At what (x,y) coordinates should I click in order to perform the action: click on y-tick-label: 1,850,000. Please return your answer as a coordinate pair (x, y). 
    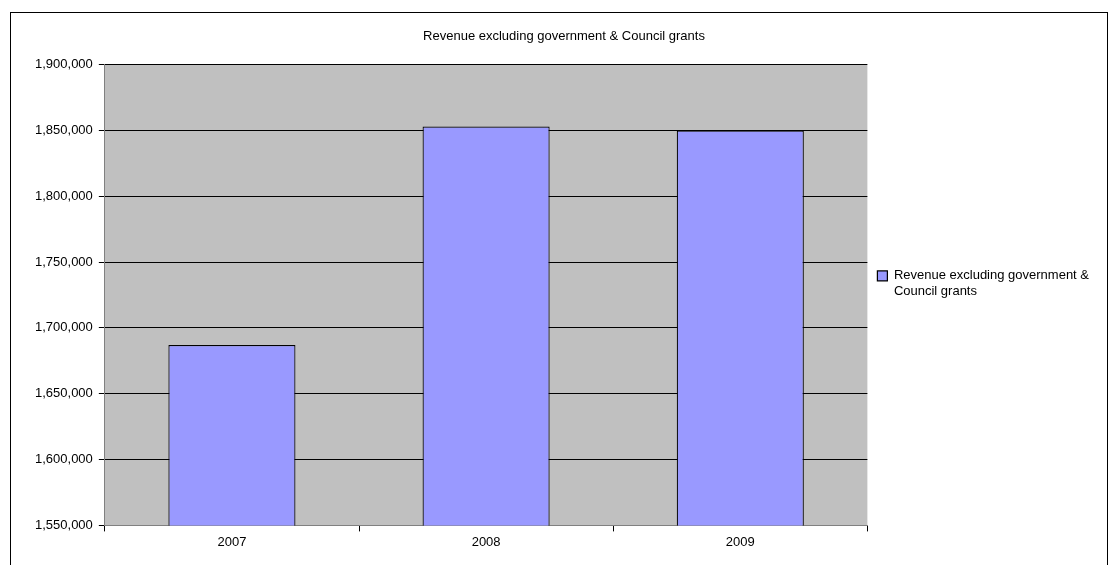
    Looking at the image, I should click on (63, 130).